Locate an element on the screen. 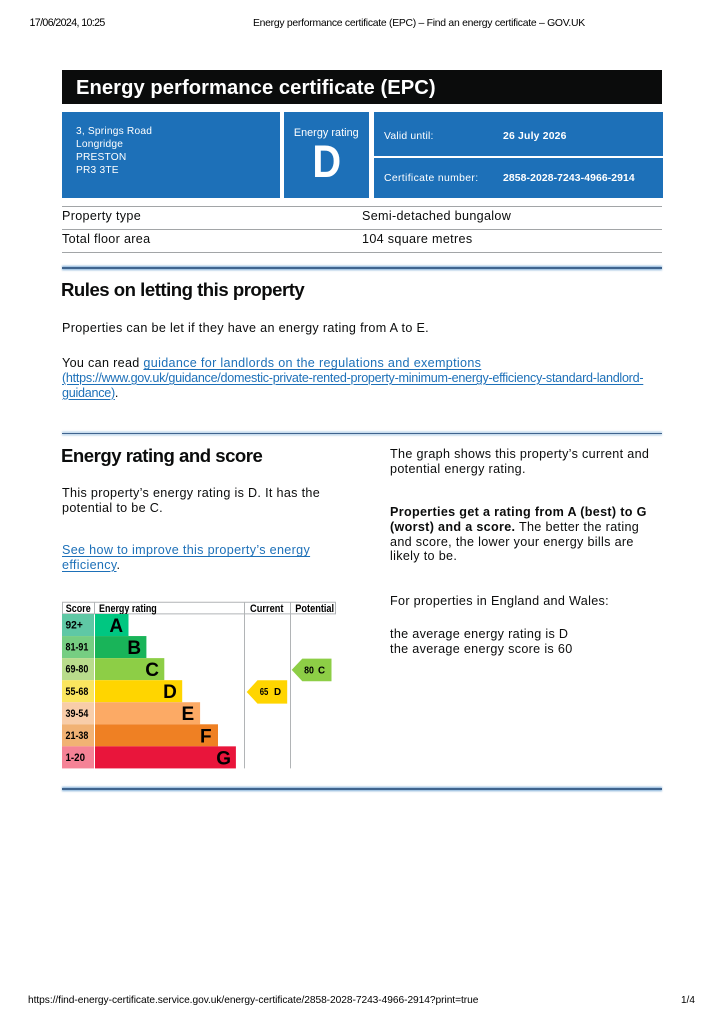  svg-text: 55-68 is located at coordinates (77, 692).